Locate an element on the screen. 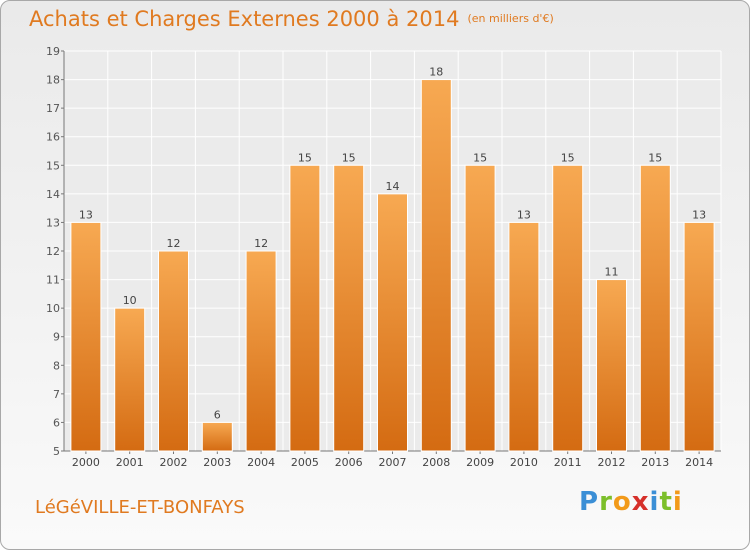  y-tick-label: 15 is located at coordinates (53, 165).